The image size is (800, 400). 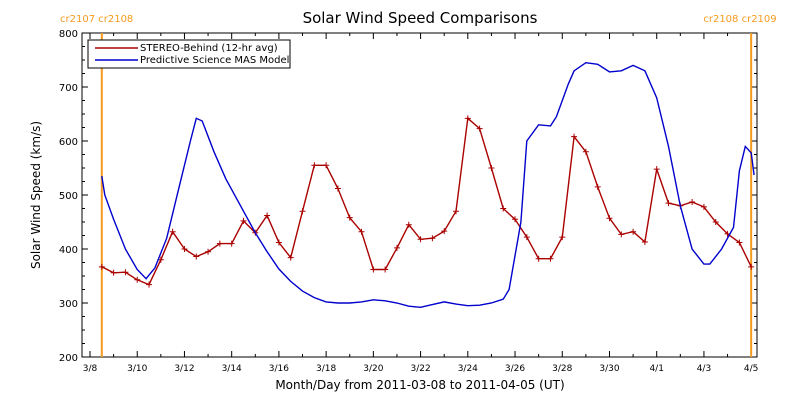 I want to click on x-tick-label: 4/3, so click(x=704, y=369).